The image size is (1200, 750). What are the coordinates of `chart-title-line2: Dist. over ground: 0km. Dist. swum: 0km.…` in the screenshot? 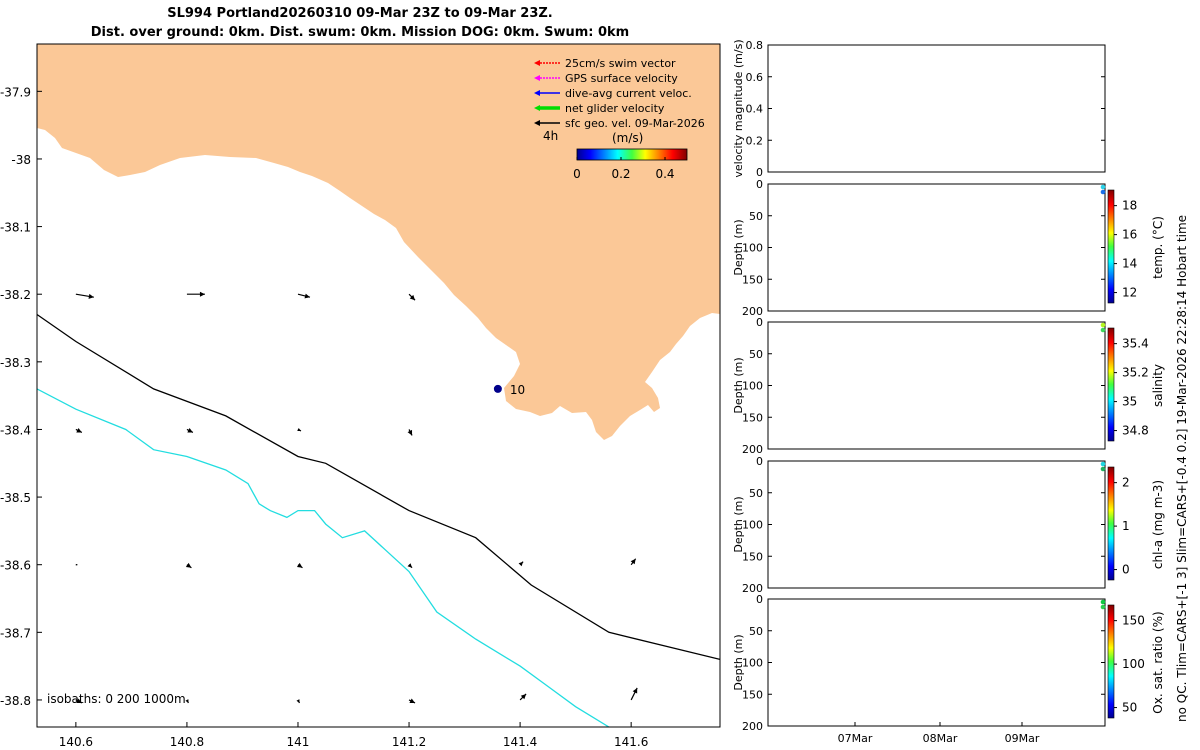 It's located at (360, 32).